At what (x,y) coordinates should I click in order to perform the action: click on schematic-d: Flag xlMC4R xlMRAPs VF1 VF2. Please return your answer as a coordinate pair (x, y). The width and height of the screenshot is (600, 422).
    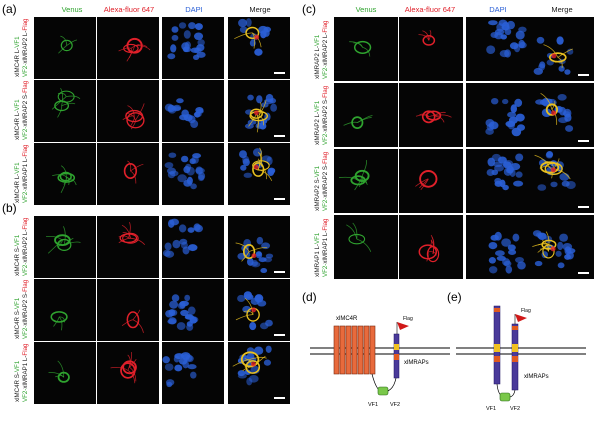
    Looking at the image, I should click on (380, 362).